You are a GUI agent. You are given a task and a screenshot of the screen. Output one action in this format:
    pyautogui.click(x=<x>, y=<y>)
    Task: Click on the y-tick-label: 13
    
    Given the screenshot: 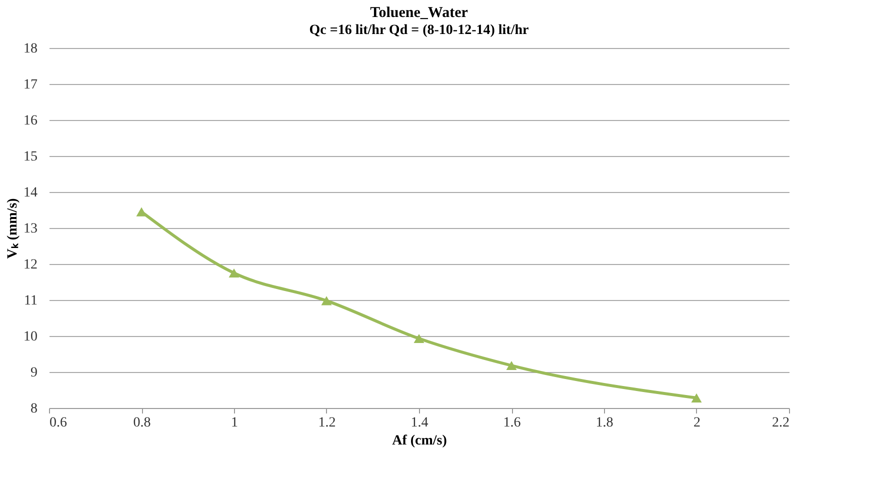 What is the action you would take?
    pyautogui.click(x=31, y=229)
    